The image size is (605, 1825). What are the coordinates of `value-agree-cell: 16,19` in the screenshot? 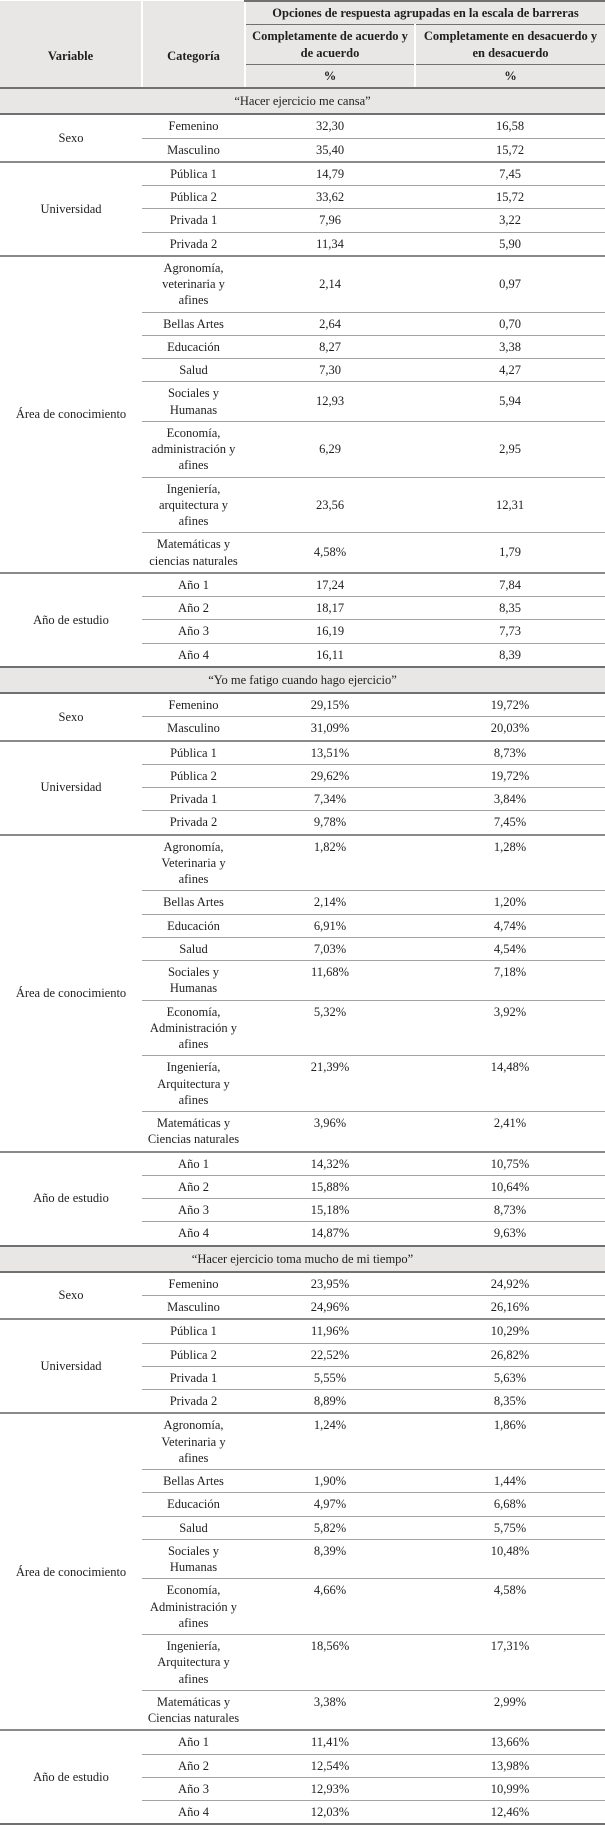 It's located at (330, 631).